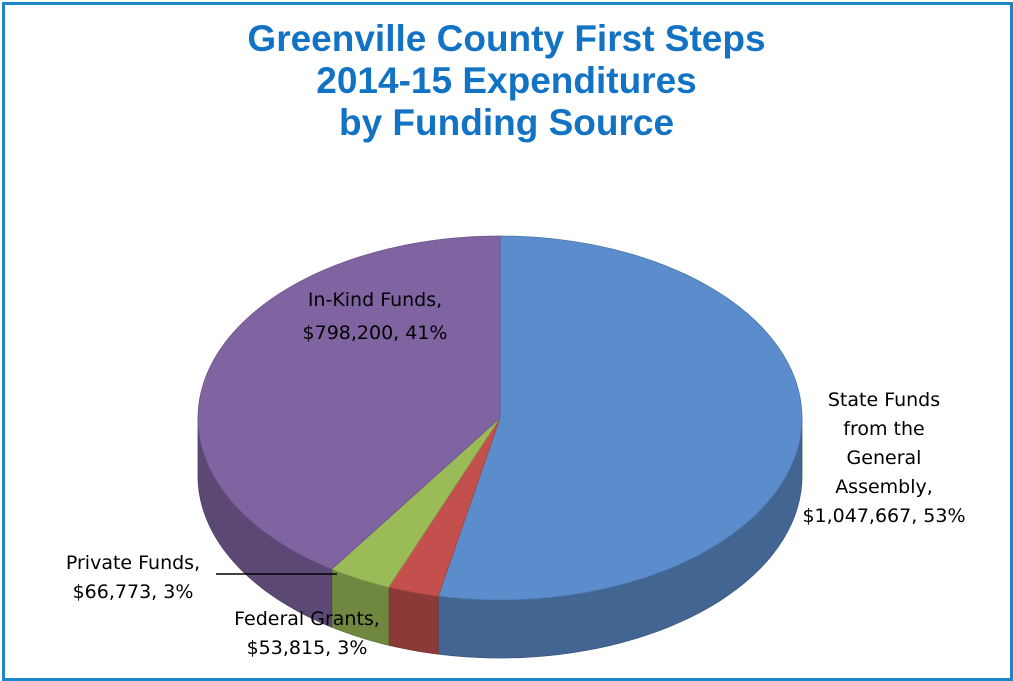 This screenshot has width=1013, height=681. I want to click on data-label-line: General, so click(884, 458).